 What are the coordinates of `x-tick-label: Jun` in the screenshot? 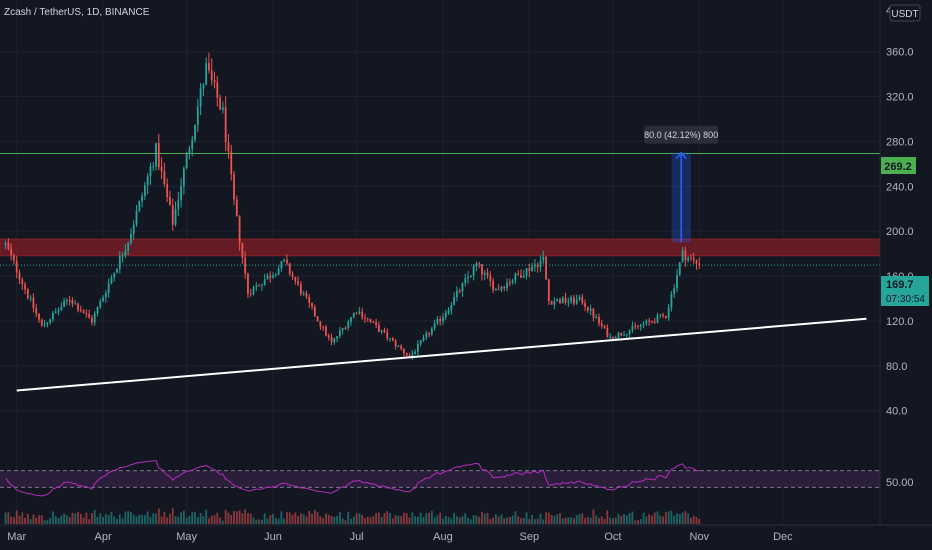 It's located at (273, 537).